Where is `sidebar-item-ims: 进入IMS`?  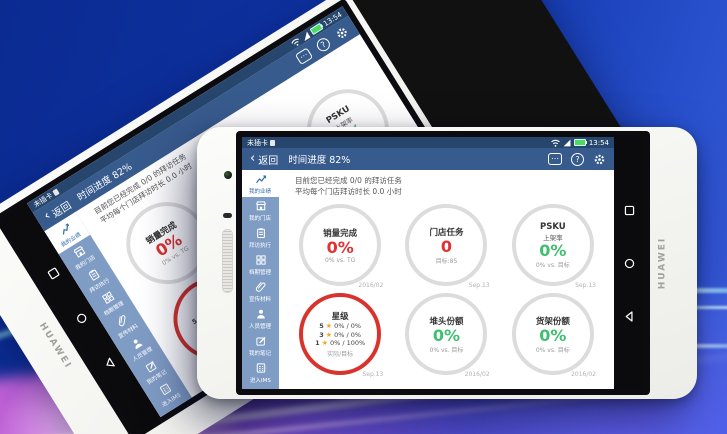
sidebar-item-ims: 进入IMS is located at coordinates (260, 372).